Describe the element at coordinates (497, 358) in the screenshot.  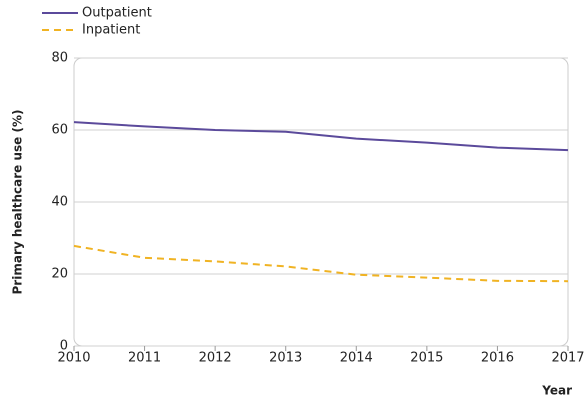
I see `x-tick-label: 2016` at that location.